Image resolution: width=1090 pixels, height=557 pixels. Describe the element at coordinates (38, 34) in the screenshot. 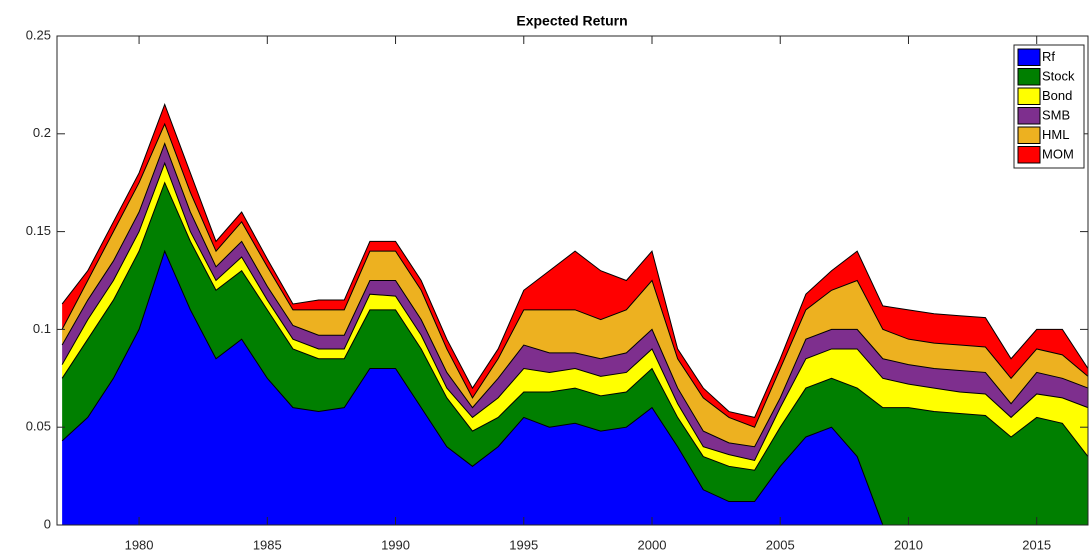

I see `y-tick-label: 0.25` at that location.